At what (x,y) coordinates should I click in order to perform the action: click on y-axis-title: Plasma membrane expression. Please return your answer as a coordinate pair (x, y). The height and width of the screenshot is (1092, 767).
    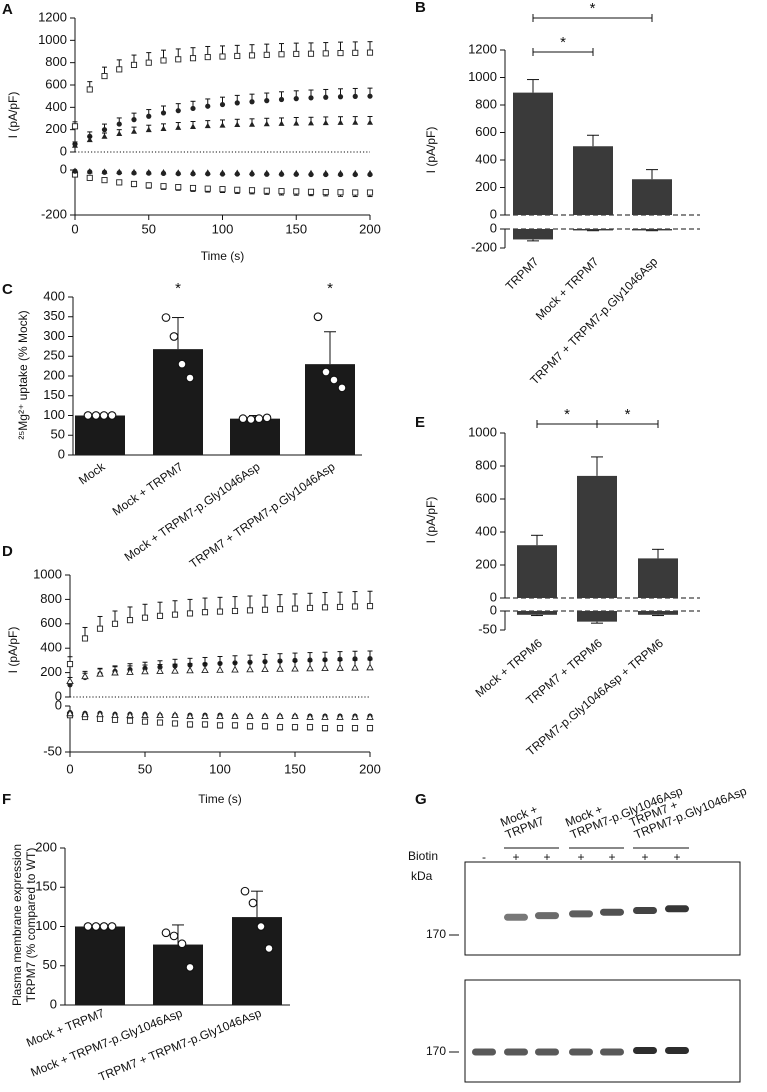
    Looking at the image, I should click on (17, 925).